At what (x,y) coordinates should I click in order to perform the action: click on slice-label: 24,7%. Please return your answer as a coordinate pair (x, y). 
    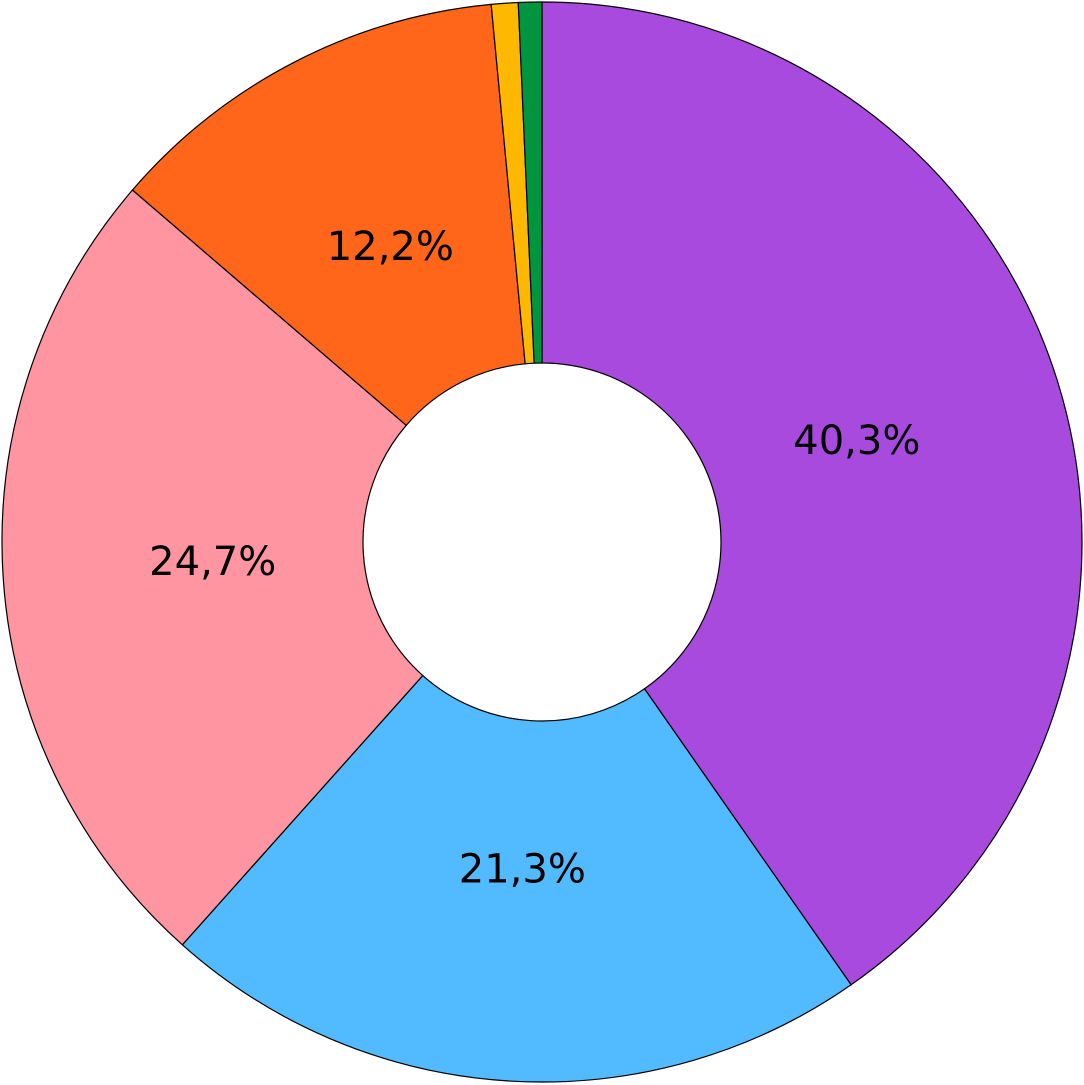
    Looking at the image, I should click on (212, 562).